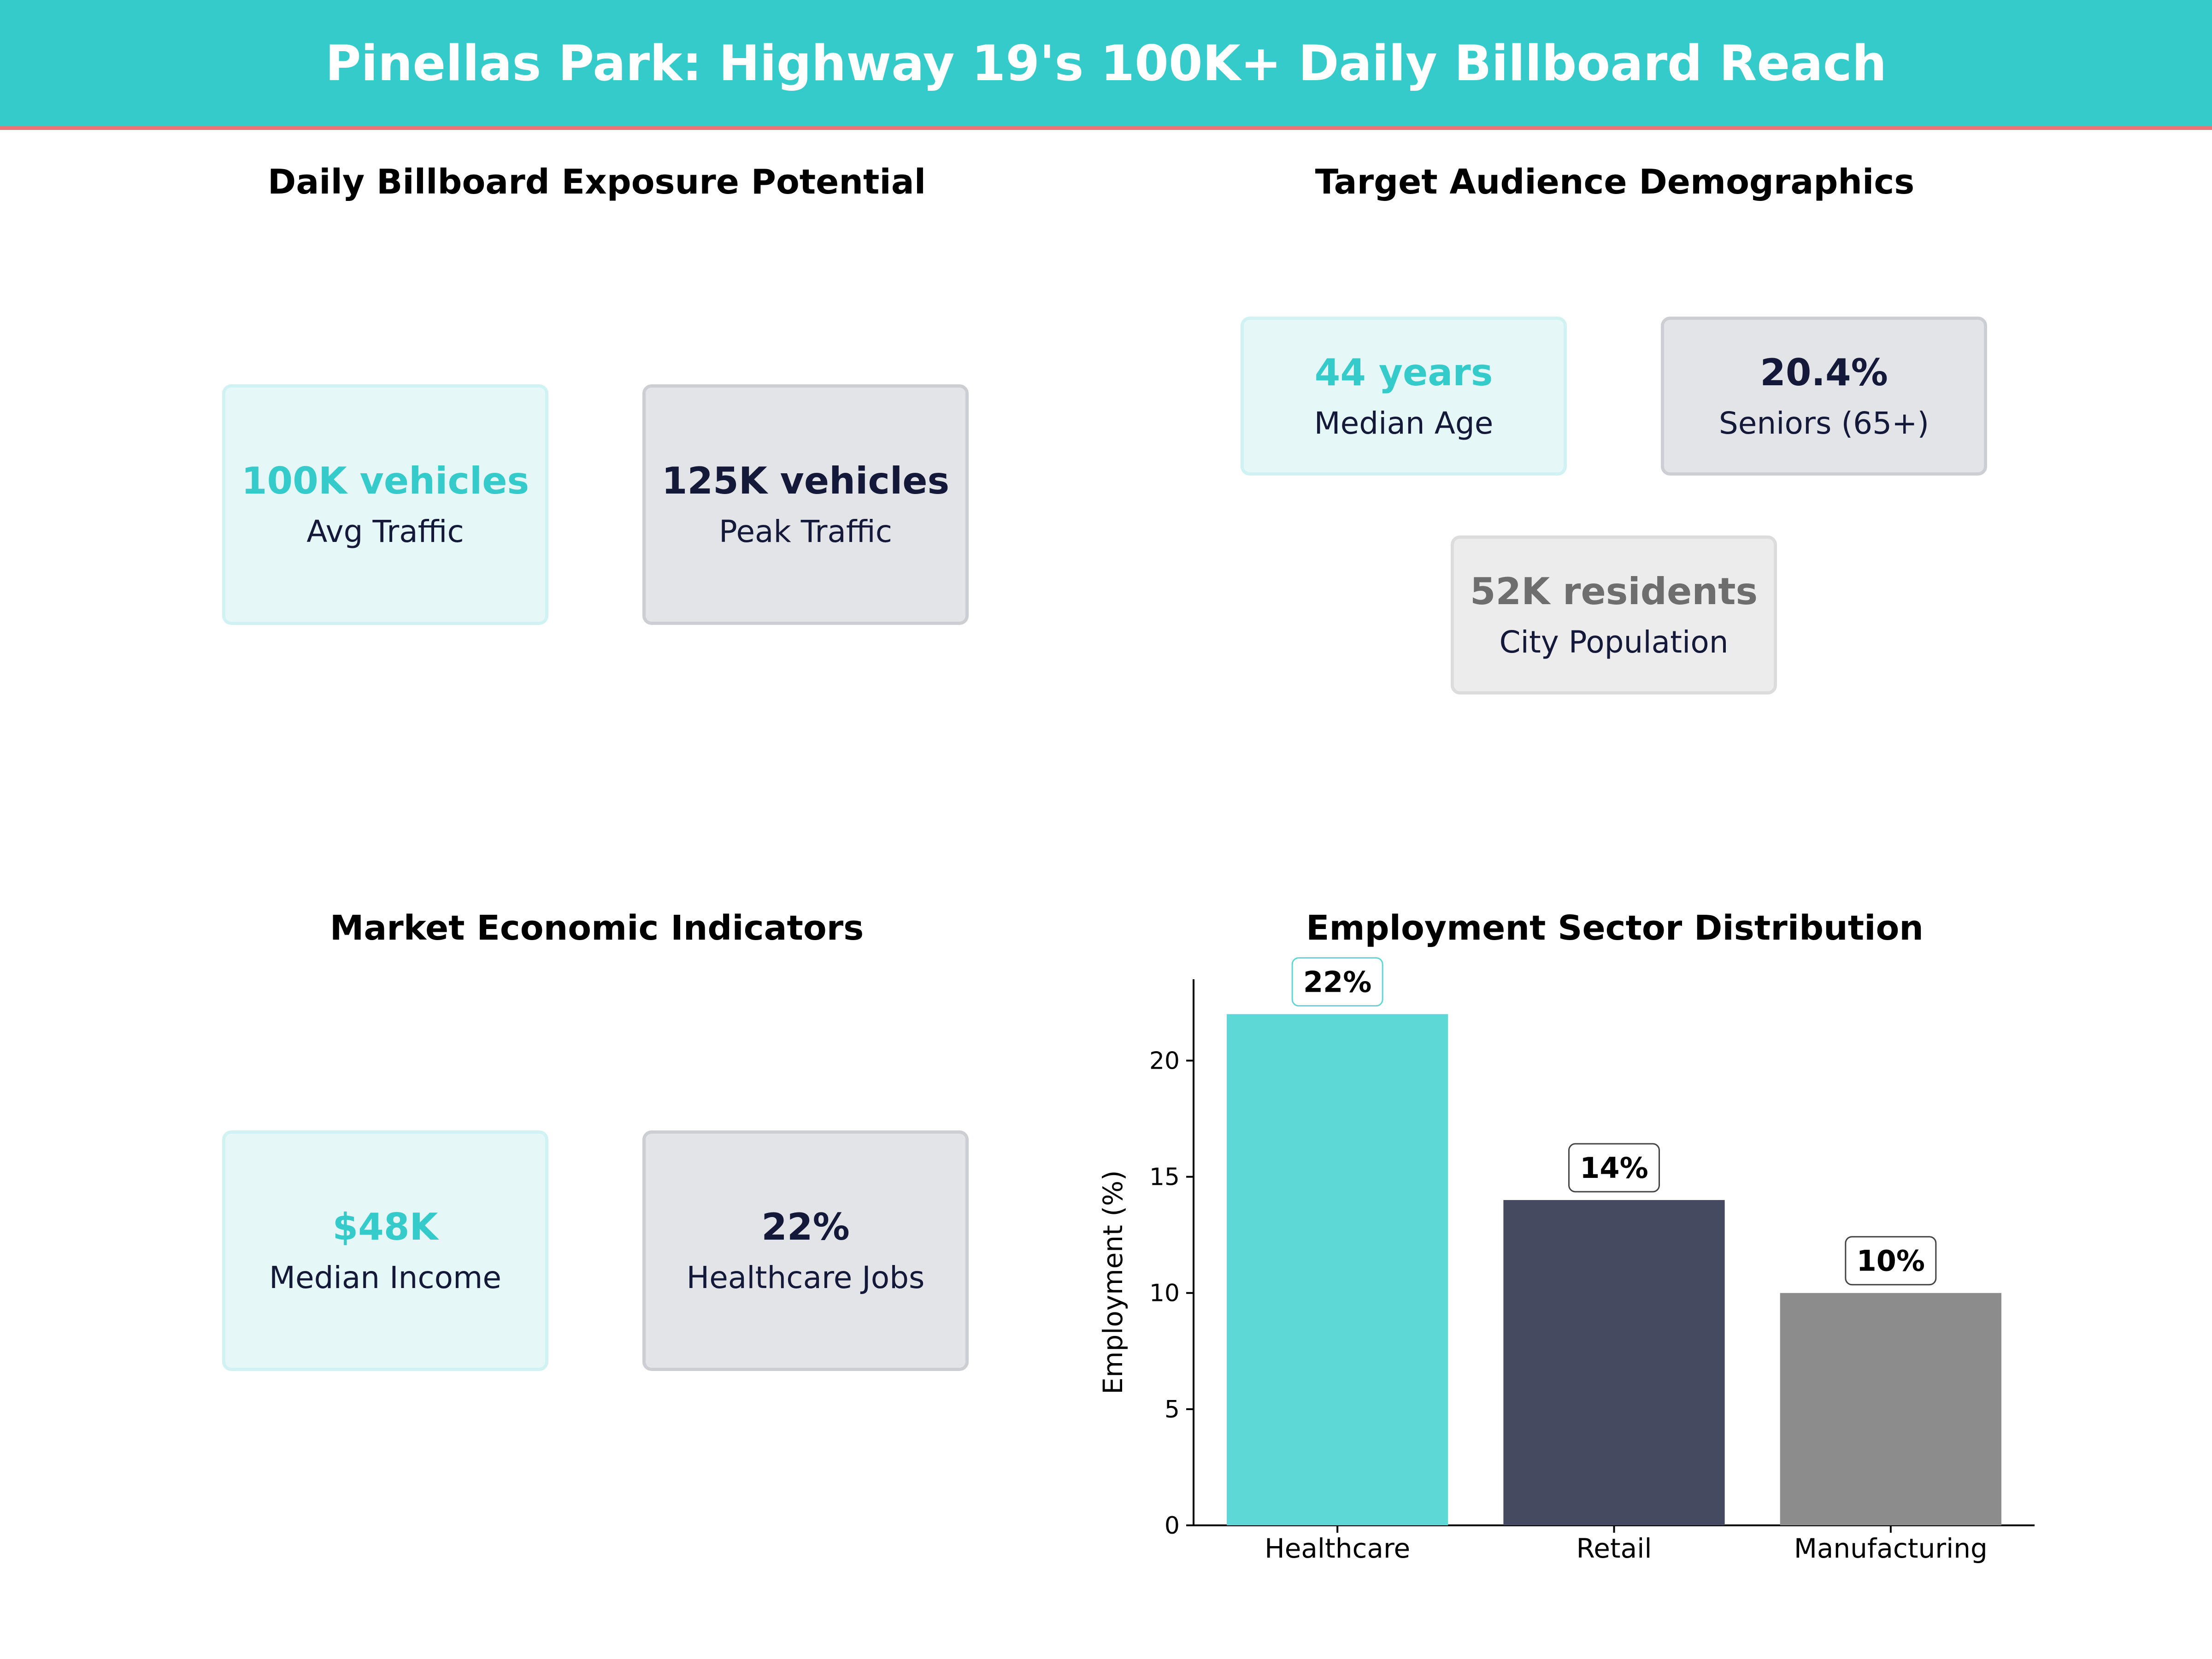 This screenshot has height=1659, width=2212. I want to click on median-age-label: Median Age, so click(1404, 423).